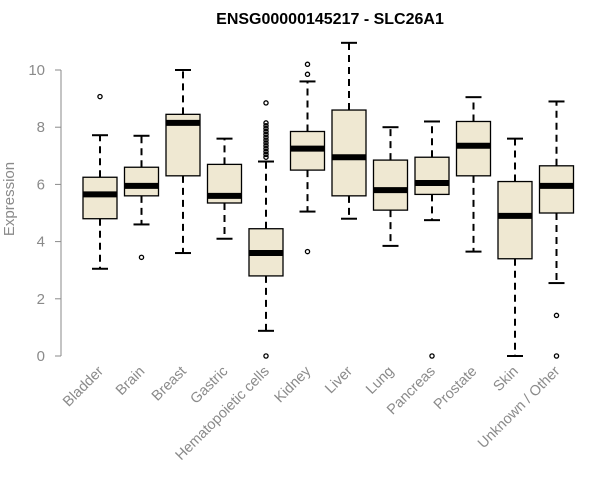  Describe the element at coordinates (307, 158) in the screenshot. I see `box-kidney` at that location.